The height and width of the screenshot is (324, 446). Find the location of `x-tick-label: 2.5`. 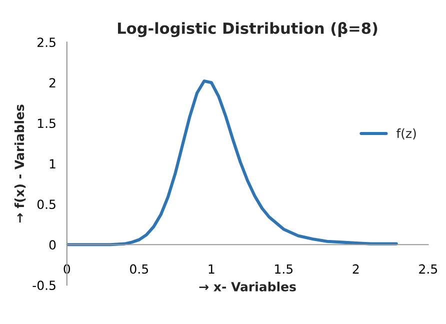

x-tick-label: 2.5 is located at coordinates (428, 269).